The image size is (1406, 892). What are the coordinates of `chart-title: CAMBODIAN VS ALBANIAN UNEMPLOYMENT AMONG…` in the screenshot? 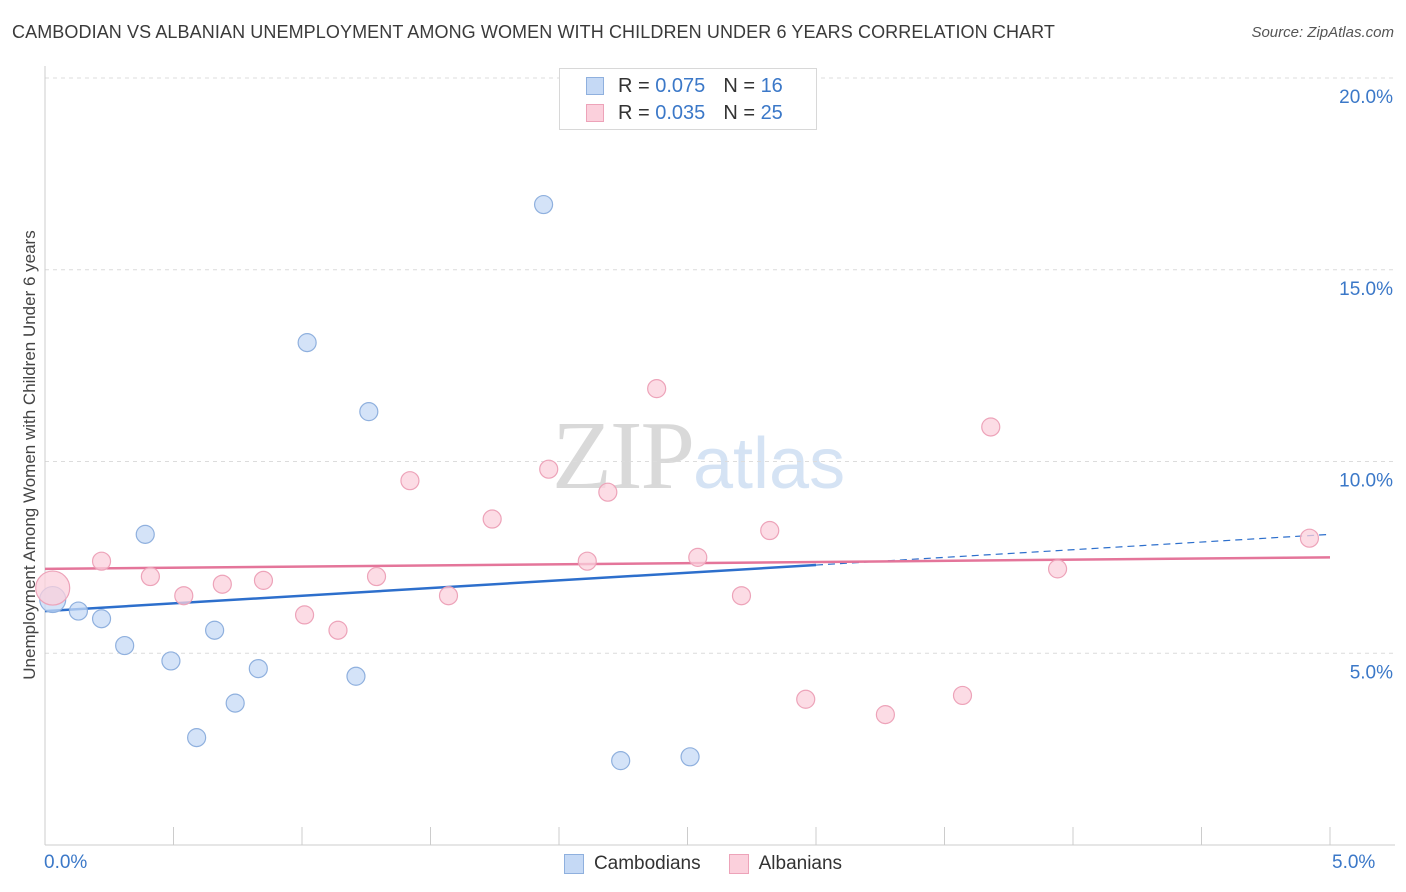 It's located at (534, 32).